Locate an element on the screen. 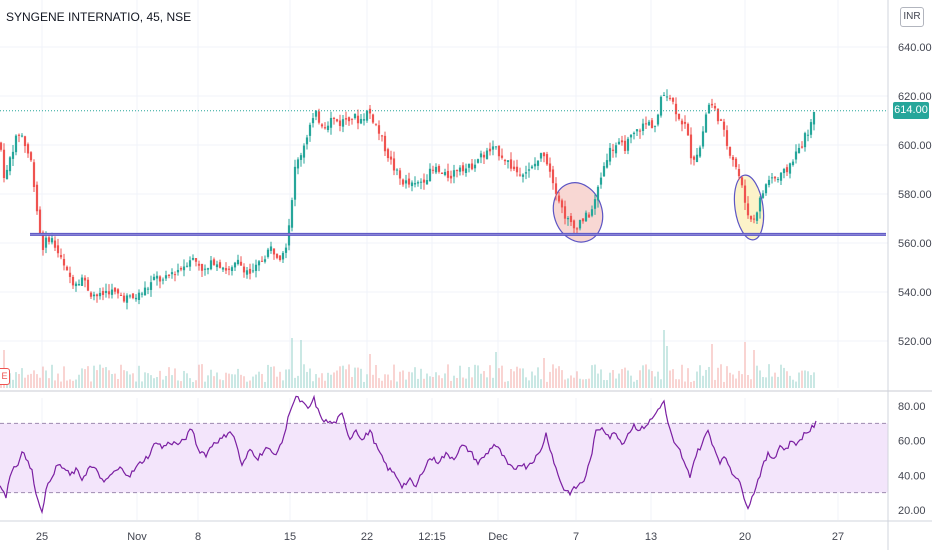 This screenshot has width=932, height=550. time-tick-label: 25 is located at coordinates (42, 537).